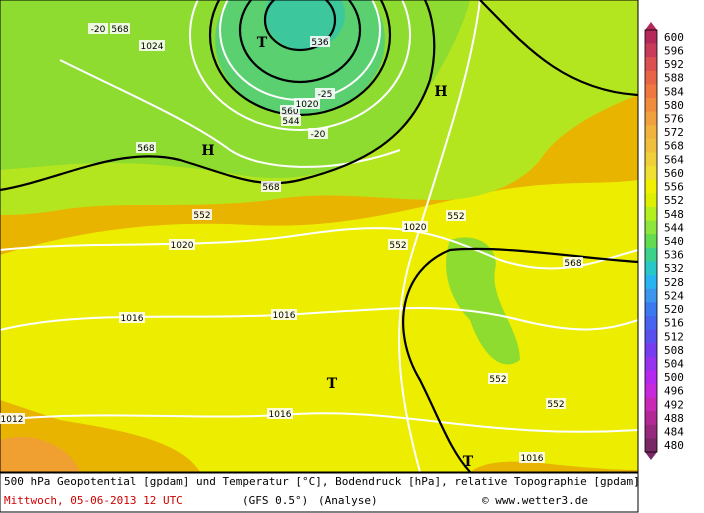 This screenshot has width=704, height=513. What do you see at coordinates (674, 364) in the screenshot?
I see `colorbar-label: 504` at bounding box center [674, 364].